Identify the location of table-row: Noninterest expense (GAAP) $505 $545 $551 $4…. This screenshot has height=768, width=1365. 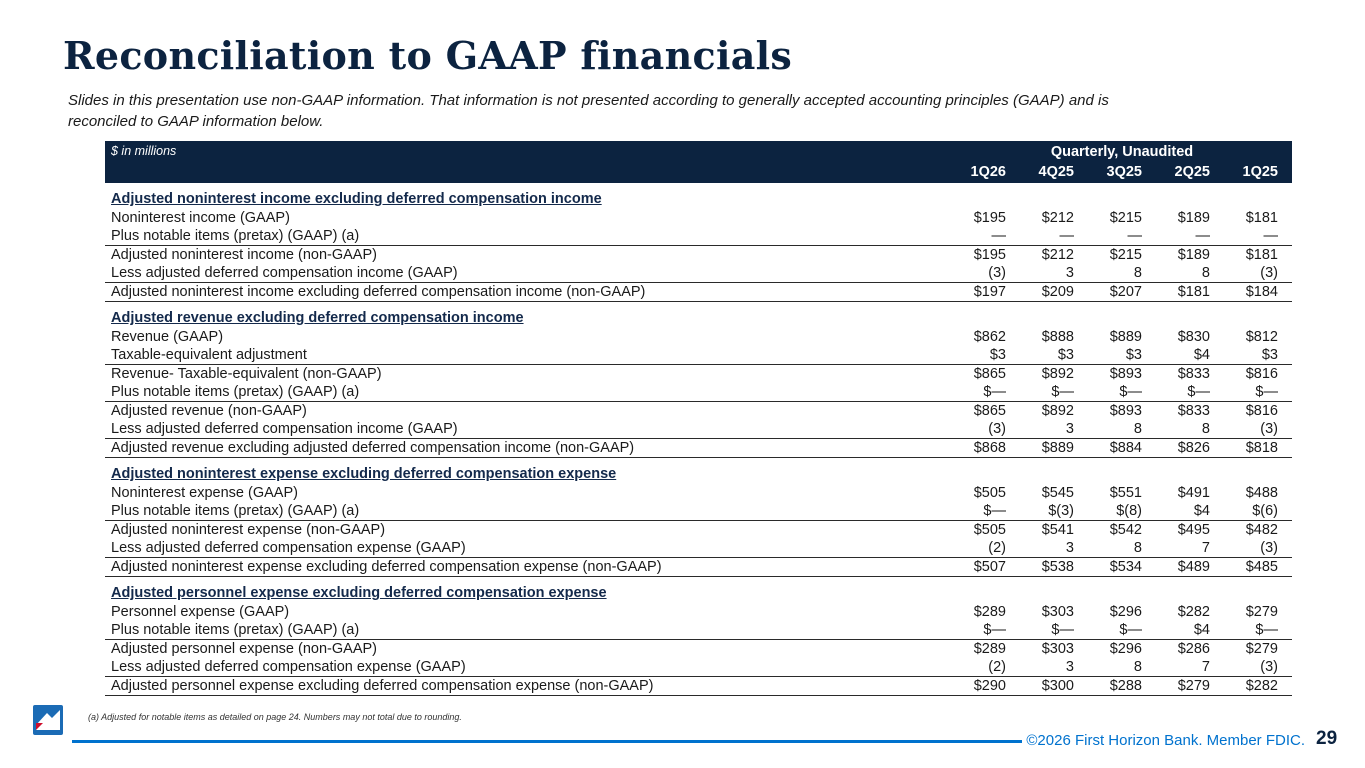
(698, 493).